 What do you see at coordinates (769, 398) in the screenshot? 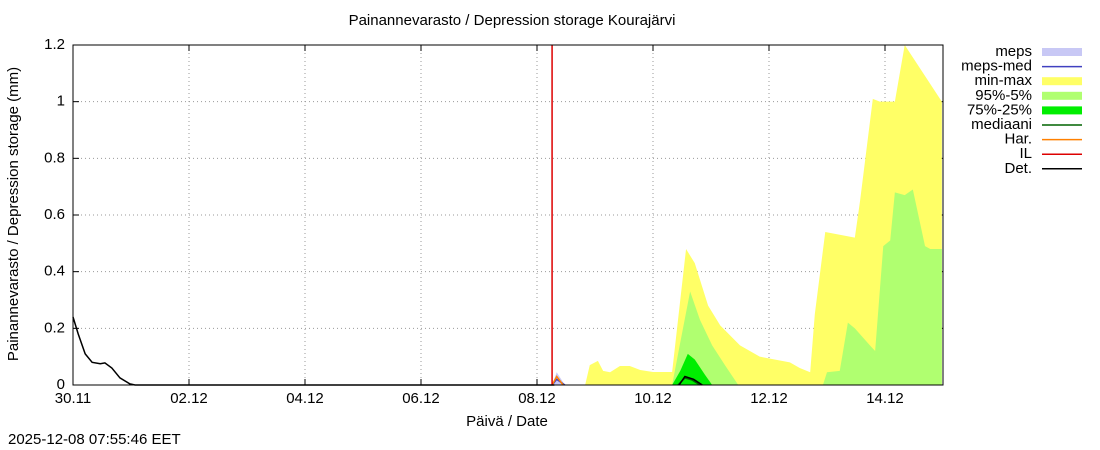
I see `x-tick-label: 12.12` at bounding box center [769, 398].